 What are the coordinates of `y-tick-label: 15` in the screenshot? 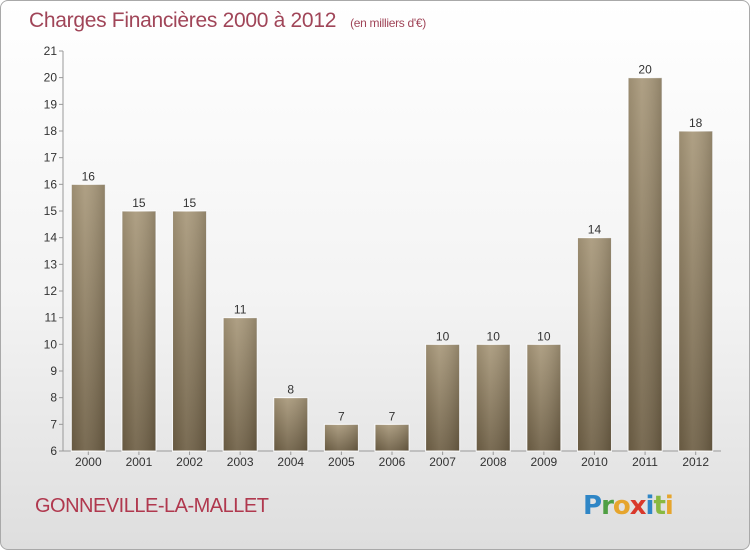 It's located at (51, 211).